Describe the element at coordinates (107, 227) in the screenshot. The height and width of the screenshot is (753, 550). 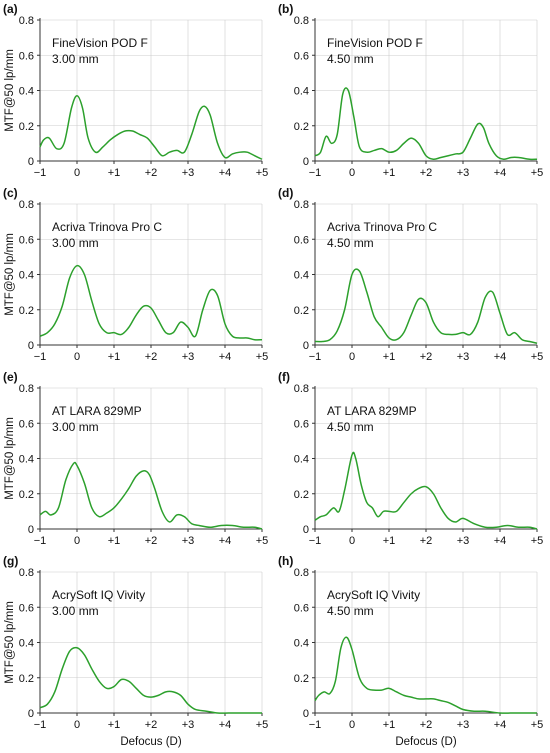
I see `lens-name: Acriva Trinova Pro C` at that location.